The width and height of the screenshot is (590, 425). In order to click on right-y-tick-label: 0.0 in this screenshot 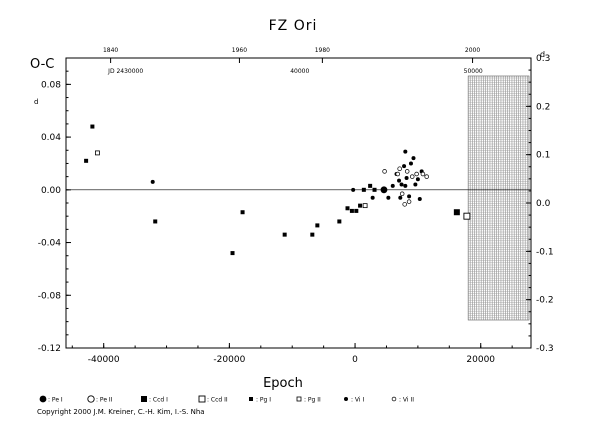, I will do `click(543, 204)`.